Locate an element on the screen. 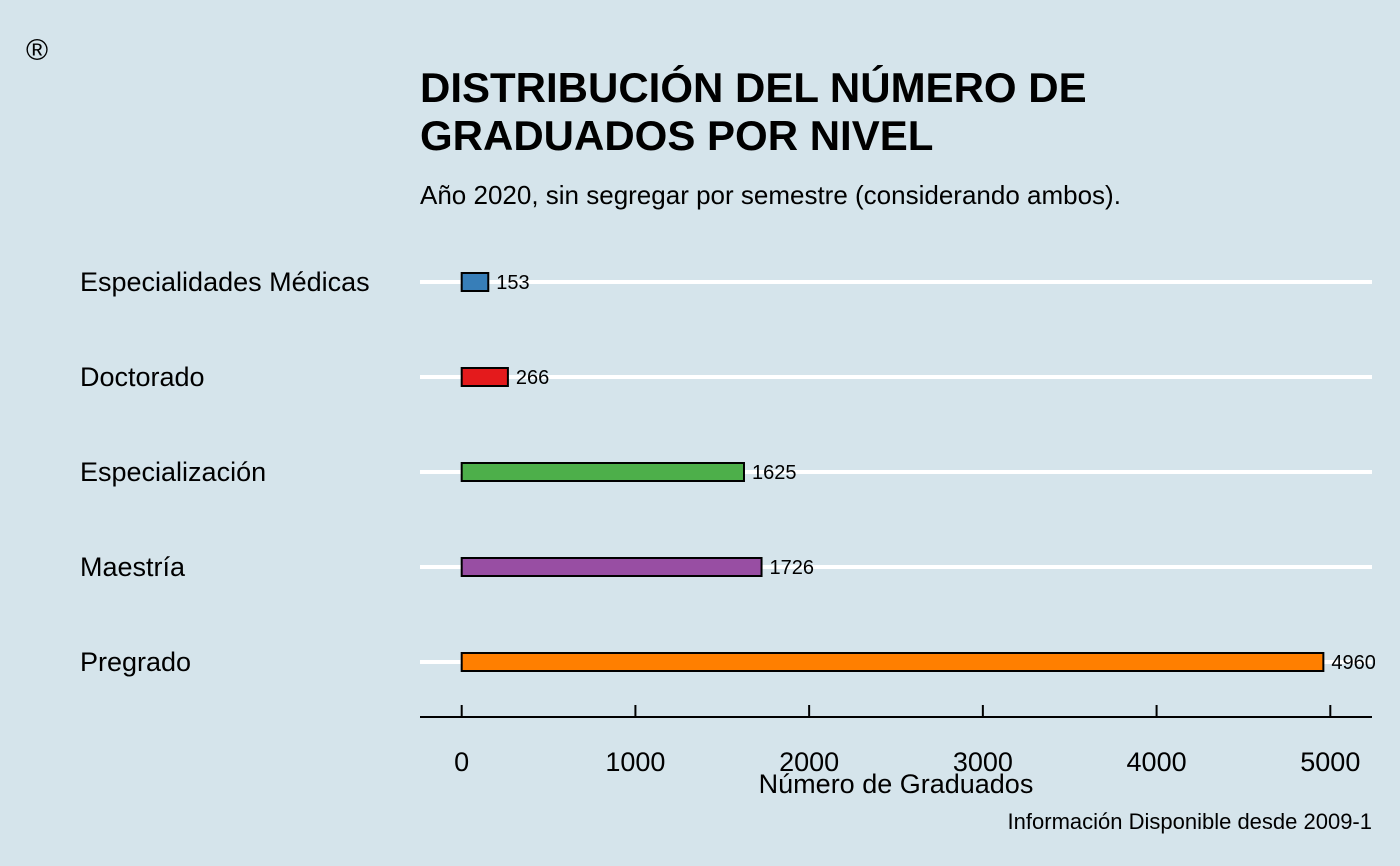  category-label: Especialidades Médicas is located at coordinates (225, 282).